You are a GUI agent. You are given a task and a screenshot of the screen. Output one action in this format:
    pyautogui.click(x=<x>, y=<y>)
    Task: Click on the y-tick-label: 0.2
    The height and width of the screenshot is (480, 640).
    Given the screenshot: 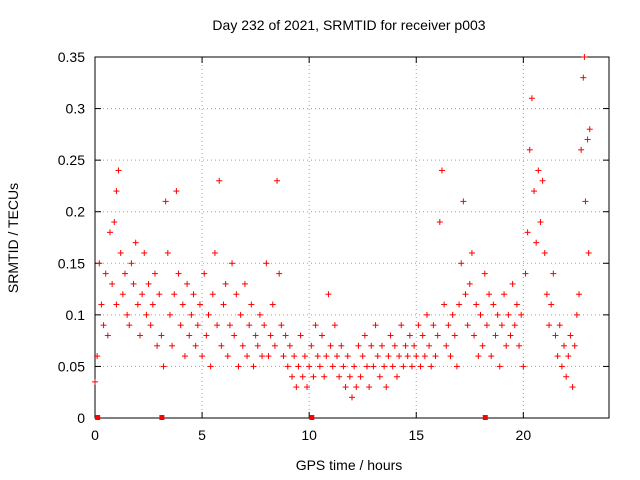 What is the action you would take?
    pyautogui.click(x=76, y=212)
    